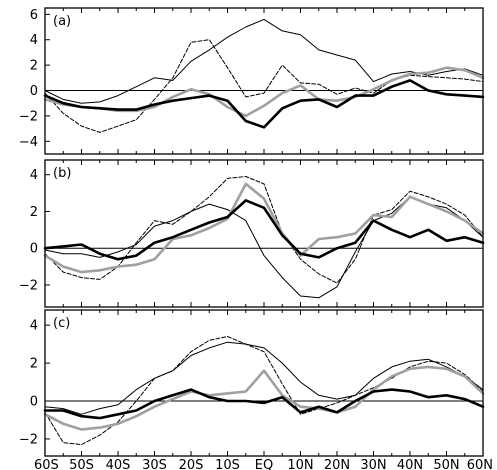  Describe the element at coordinates (264, 464) in the screenshot. I see `x-tick-label: EQ` at that location.